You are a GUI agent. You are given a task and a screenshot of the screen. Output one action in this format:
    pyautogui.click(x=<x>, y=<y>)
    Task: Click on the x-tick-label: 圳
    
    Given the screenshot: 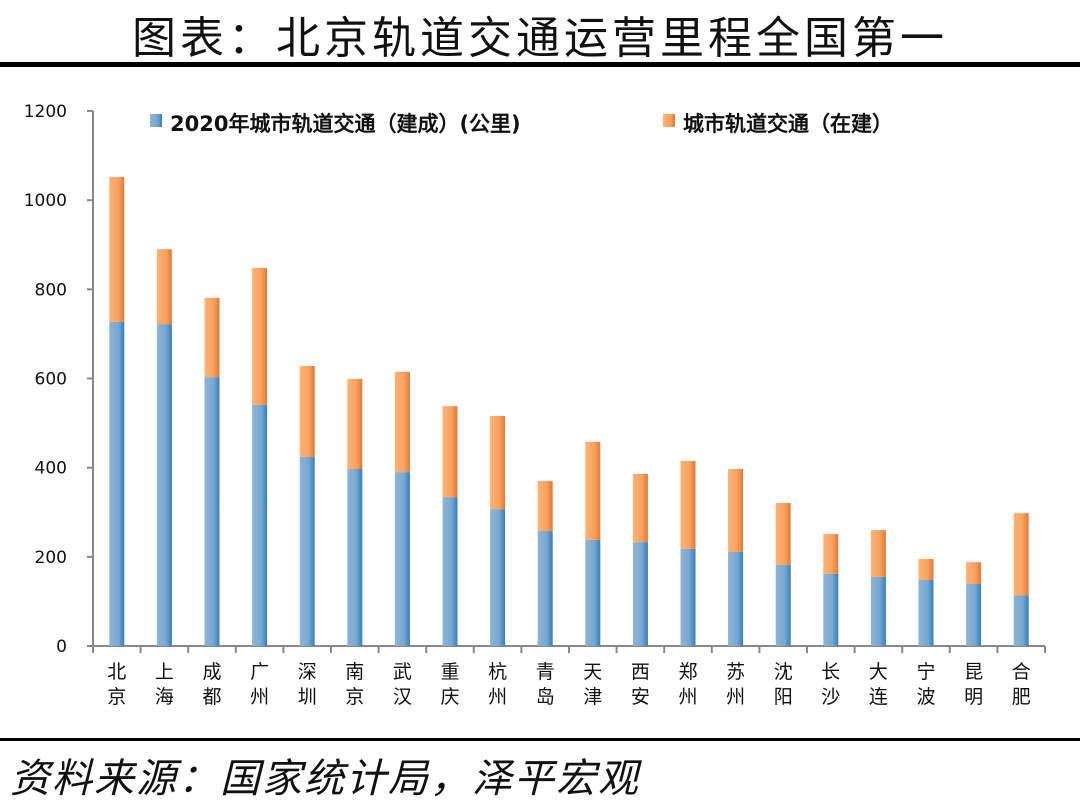 What is the action you would take?
    pyautogui.click(x=307, y=697)
    